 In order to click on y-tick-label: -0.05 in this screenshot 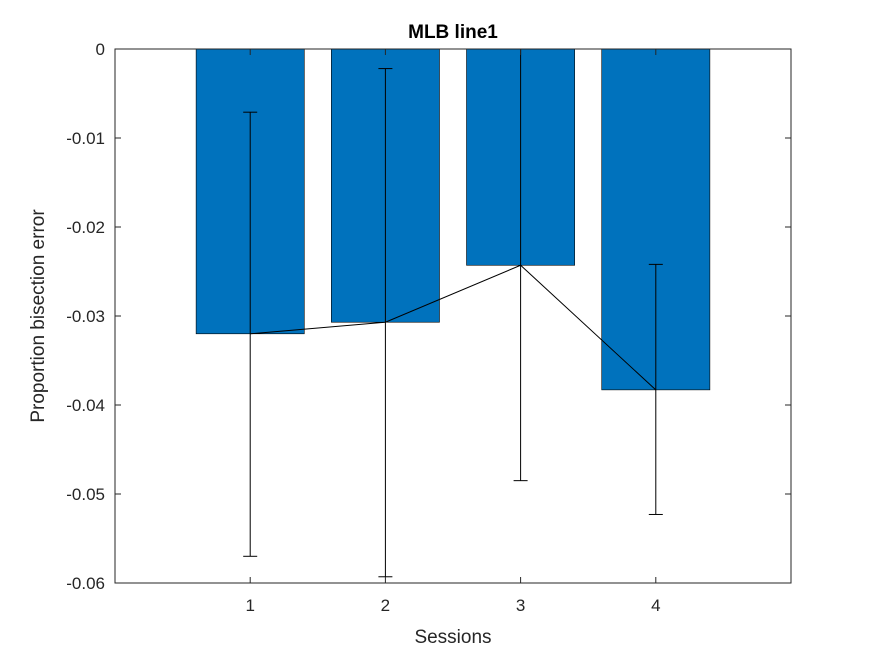, I will do `click(85, 494)`.